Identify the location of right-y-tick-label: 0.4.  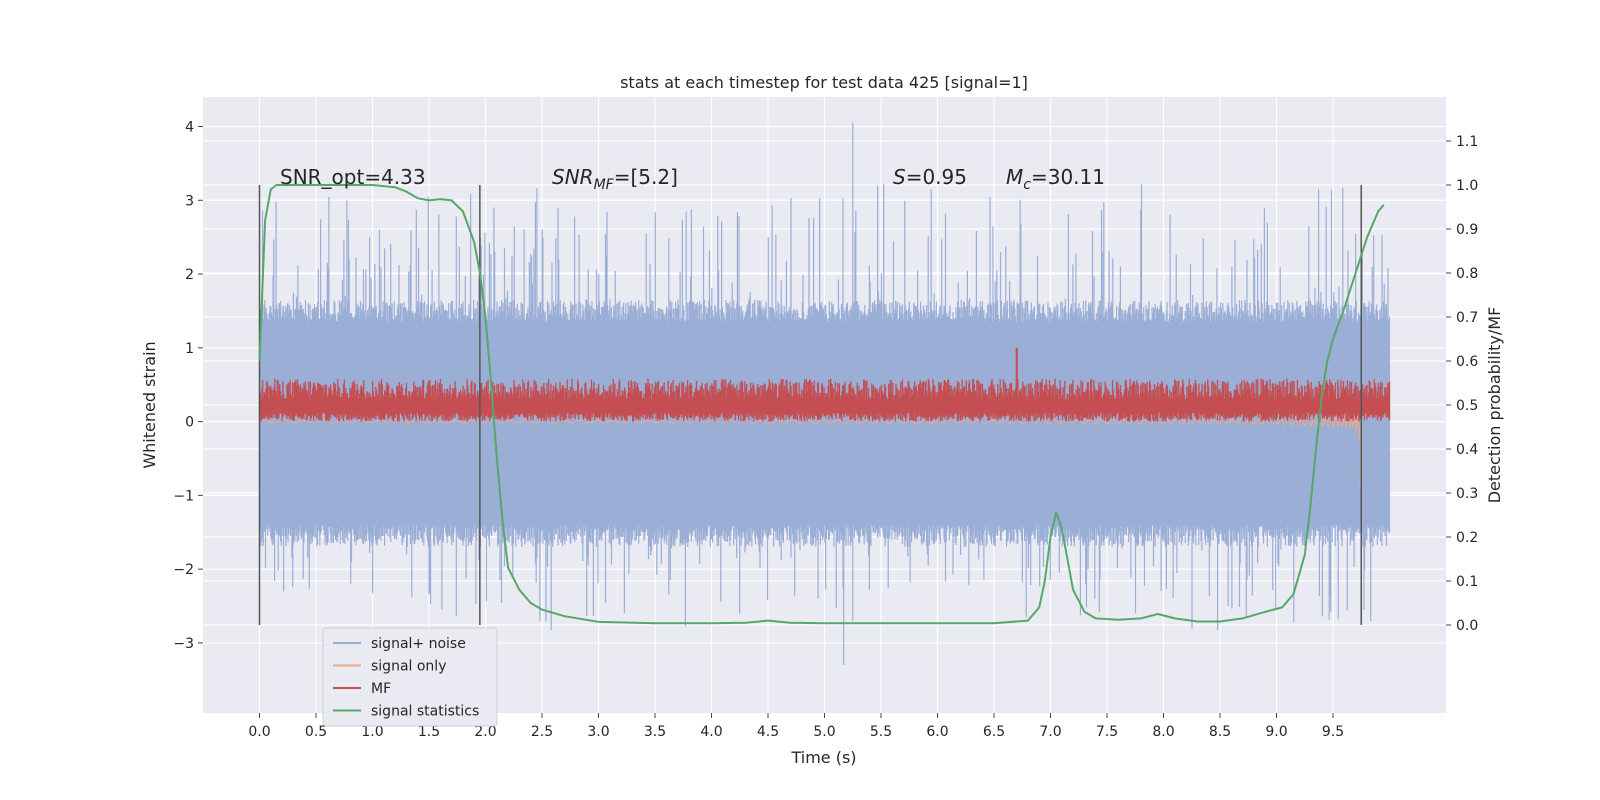
(1467, 450).